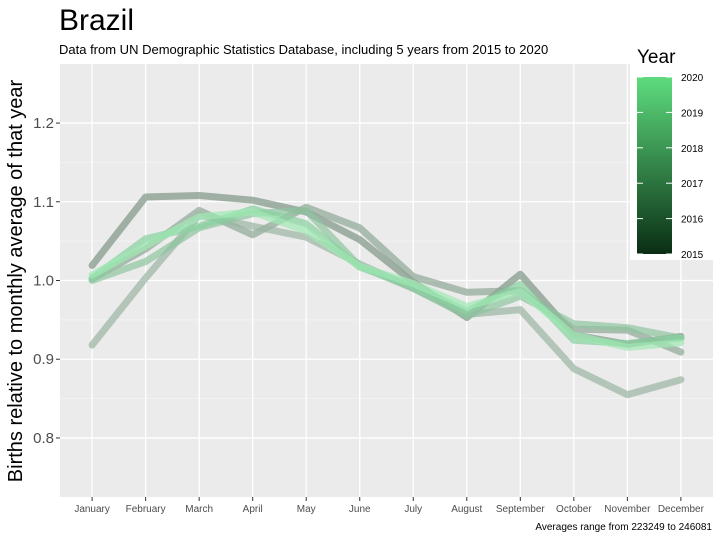 Image resolution: width=720 pixels, height=540 pixels. Describe the element at coordinates (692, 220) in the screenshot. I see `legend-tick-label: 2016` at that location.